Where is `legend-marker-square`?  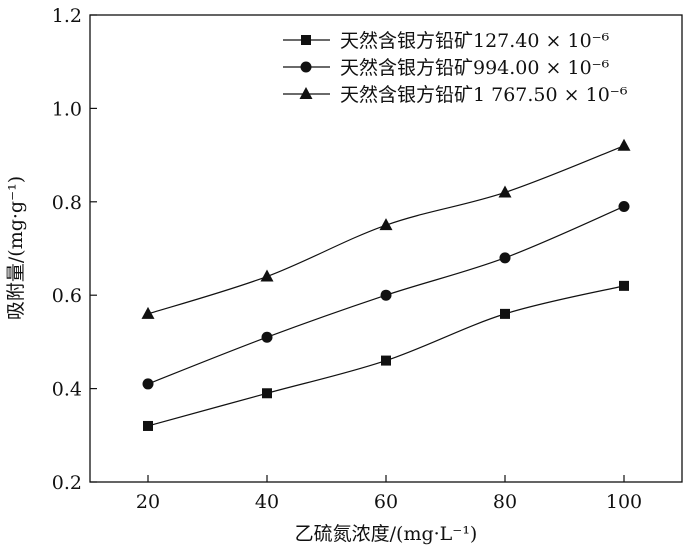 legend-marker-square is located at coordinates (306, 40).